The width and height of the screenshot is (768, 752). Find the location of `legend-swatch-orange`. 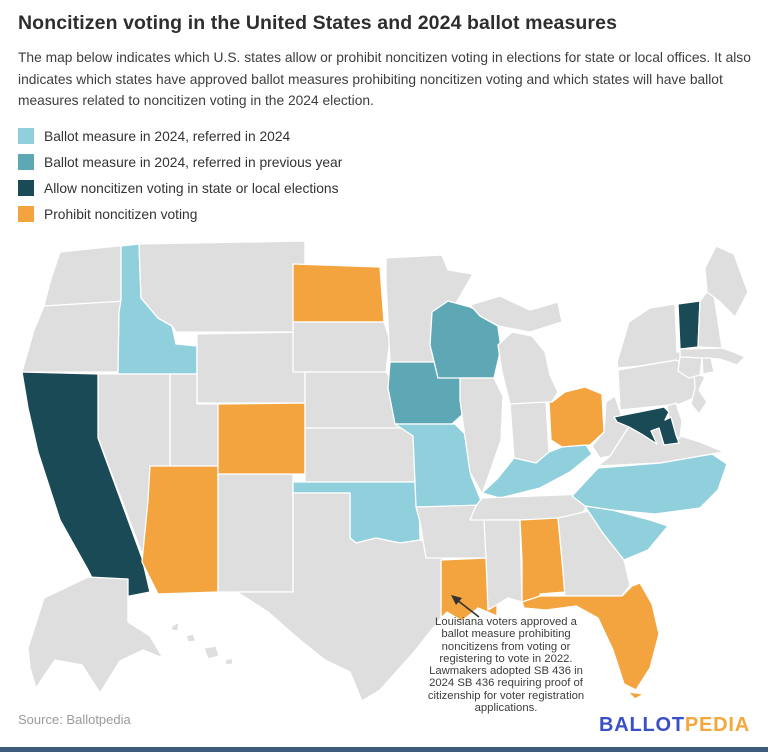

legend-swatch-orange is located at coordinates (26, 214).